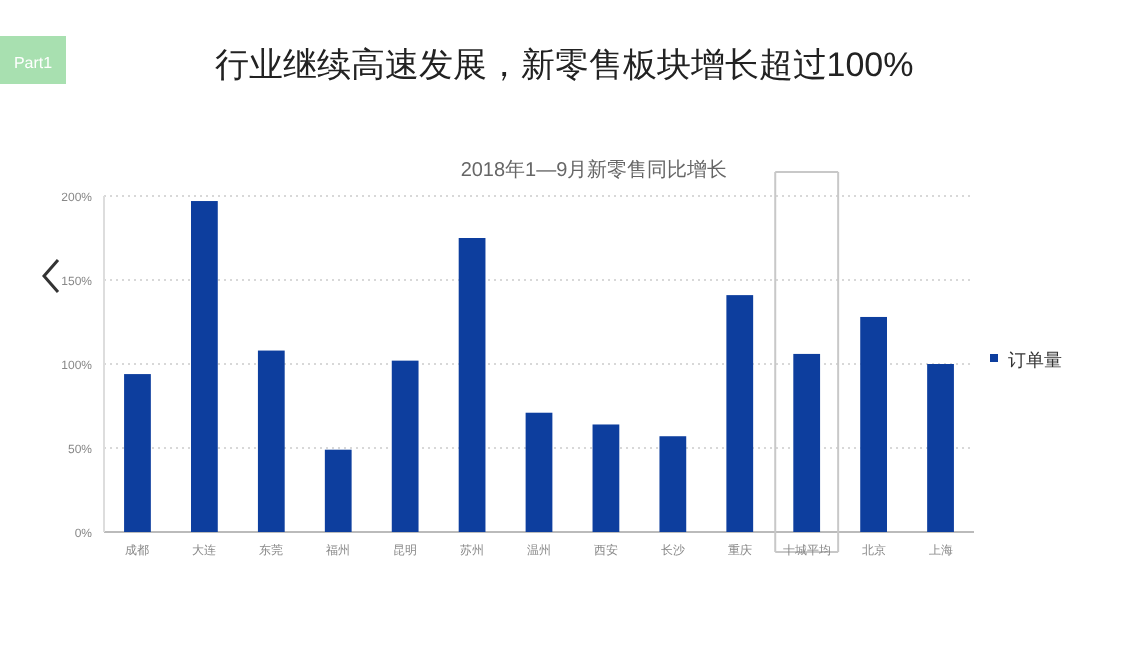 Image resolution: width=1130 pixels, height=646 pixels. Describe the element at coordinates (594, 170) in the screenshot. I see `chart-subtitle: 2018年1—9月新零售同比增长` at that location.